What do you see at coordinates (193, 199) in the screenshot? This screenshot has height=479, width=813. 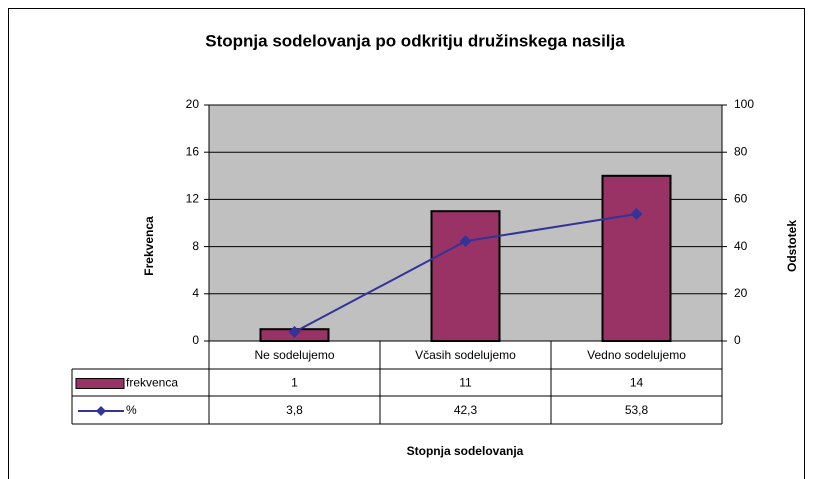 I see `y-tick-label: 12` at bounding box center [193, 199].